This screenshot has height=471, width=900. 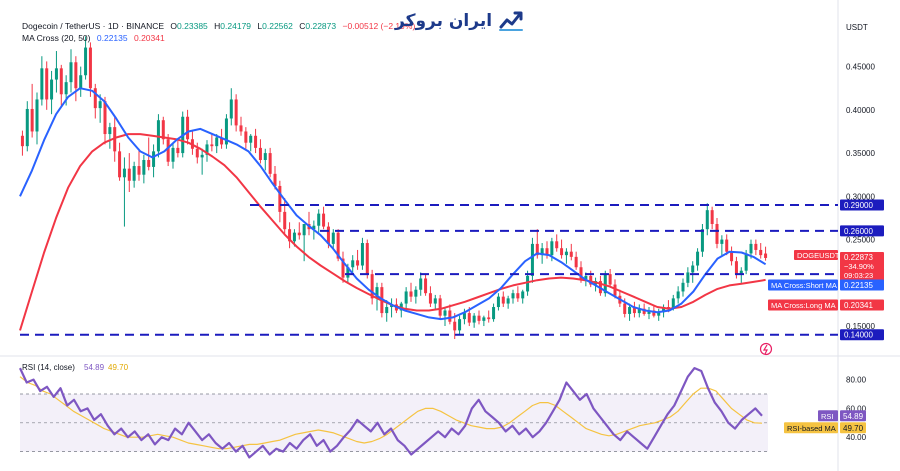 What do you see at coordinates (260, 26) in the screenshot?
I see `ohlc-low-key: L` at bounding box center [260, 26].